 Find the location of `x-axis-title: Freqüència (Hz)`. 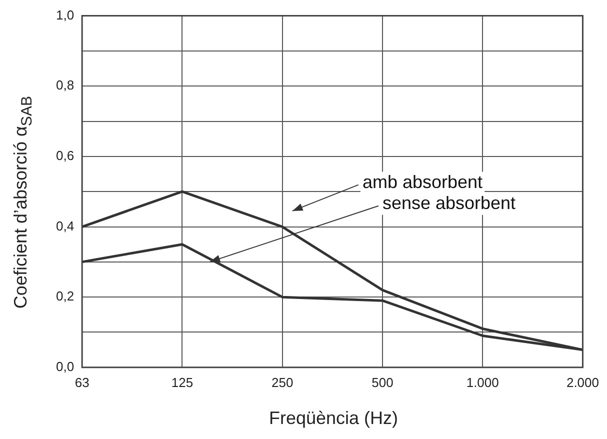

x-axis-title: Freqüència (Hz) is located at coordinates (334, 418).